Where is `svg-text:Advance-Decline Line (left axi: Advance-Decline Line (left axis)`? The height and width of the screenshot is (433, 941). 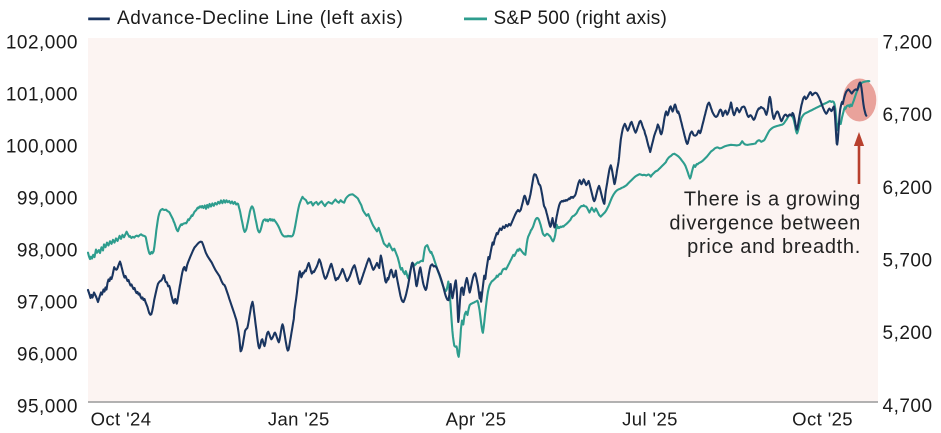 svg-text:Advance-Decline Line (left axi: Advance-Decline Line (left axis) is located at coordinates (260, 18).